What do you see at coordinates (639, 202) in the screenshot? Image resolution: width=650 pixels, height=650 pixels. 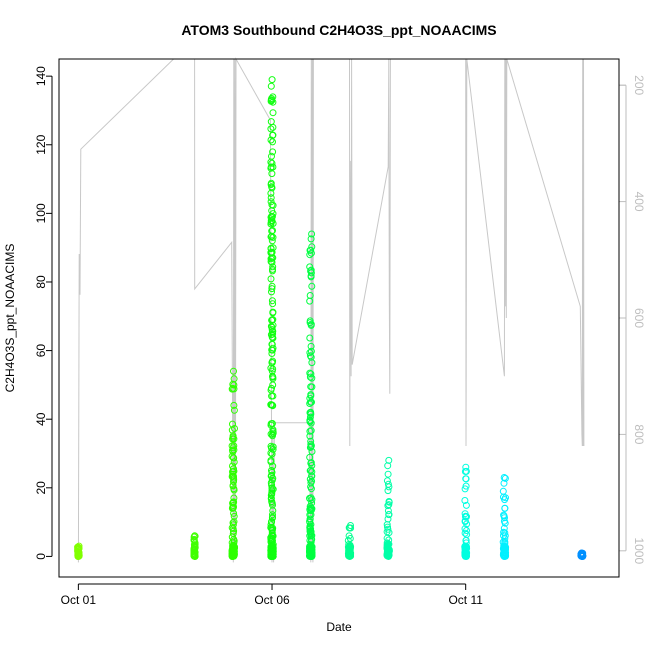 I see `y2-tick-label: 400` at bounding box center [639, 202].